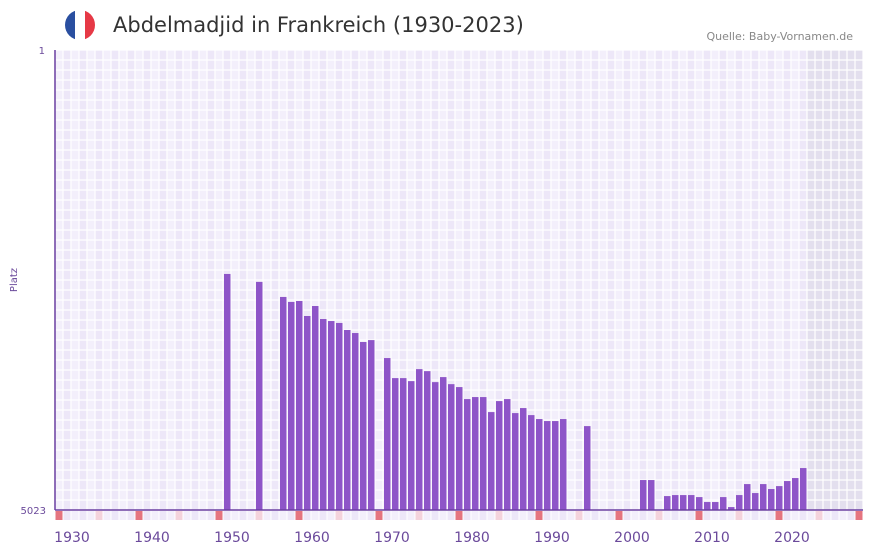 The height and width of the screenshot is (552, 873). Describe the element at coordinates (691, 502) in the screenshot. I see `bar-2009` at that location.